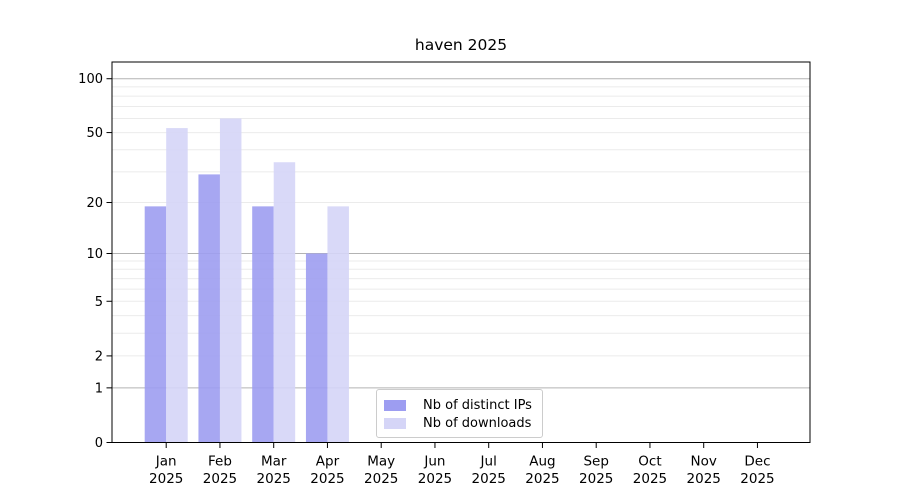  What do you see at coordinates (263, 324) in the screenshot?
I see `bar-distinct-ips-mar` at bounding box center [263, 324].